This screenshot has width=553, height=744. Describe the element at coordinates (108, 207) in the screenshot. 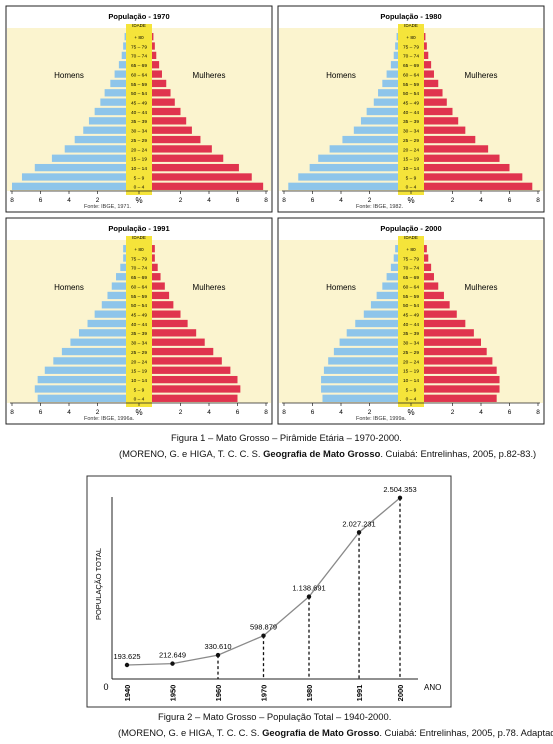

I see `source-label: Fonte: IBGE, 1971.` at that location.